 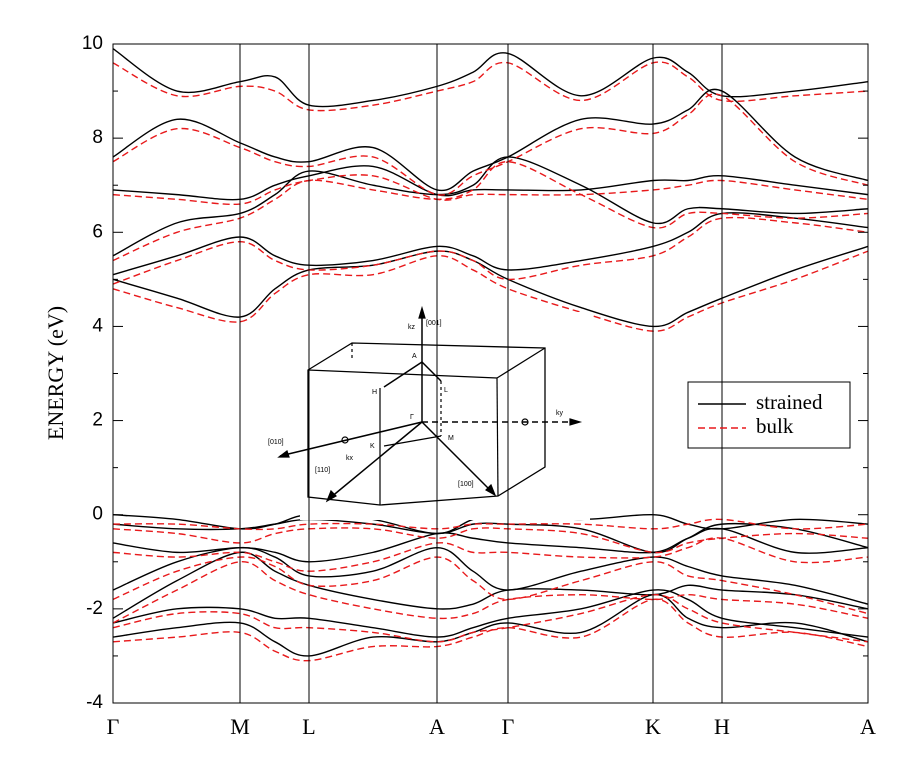 What do you see at coordinates (372, 446) in the screenshot?
I see `inset-label: K` at bounding box center [372, 446].